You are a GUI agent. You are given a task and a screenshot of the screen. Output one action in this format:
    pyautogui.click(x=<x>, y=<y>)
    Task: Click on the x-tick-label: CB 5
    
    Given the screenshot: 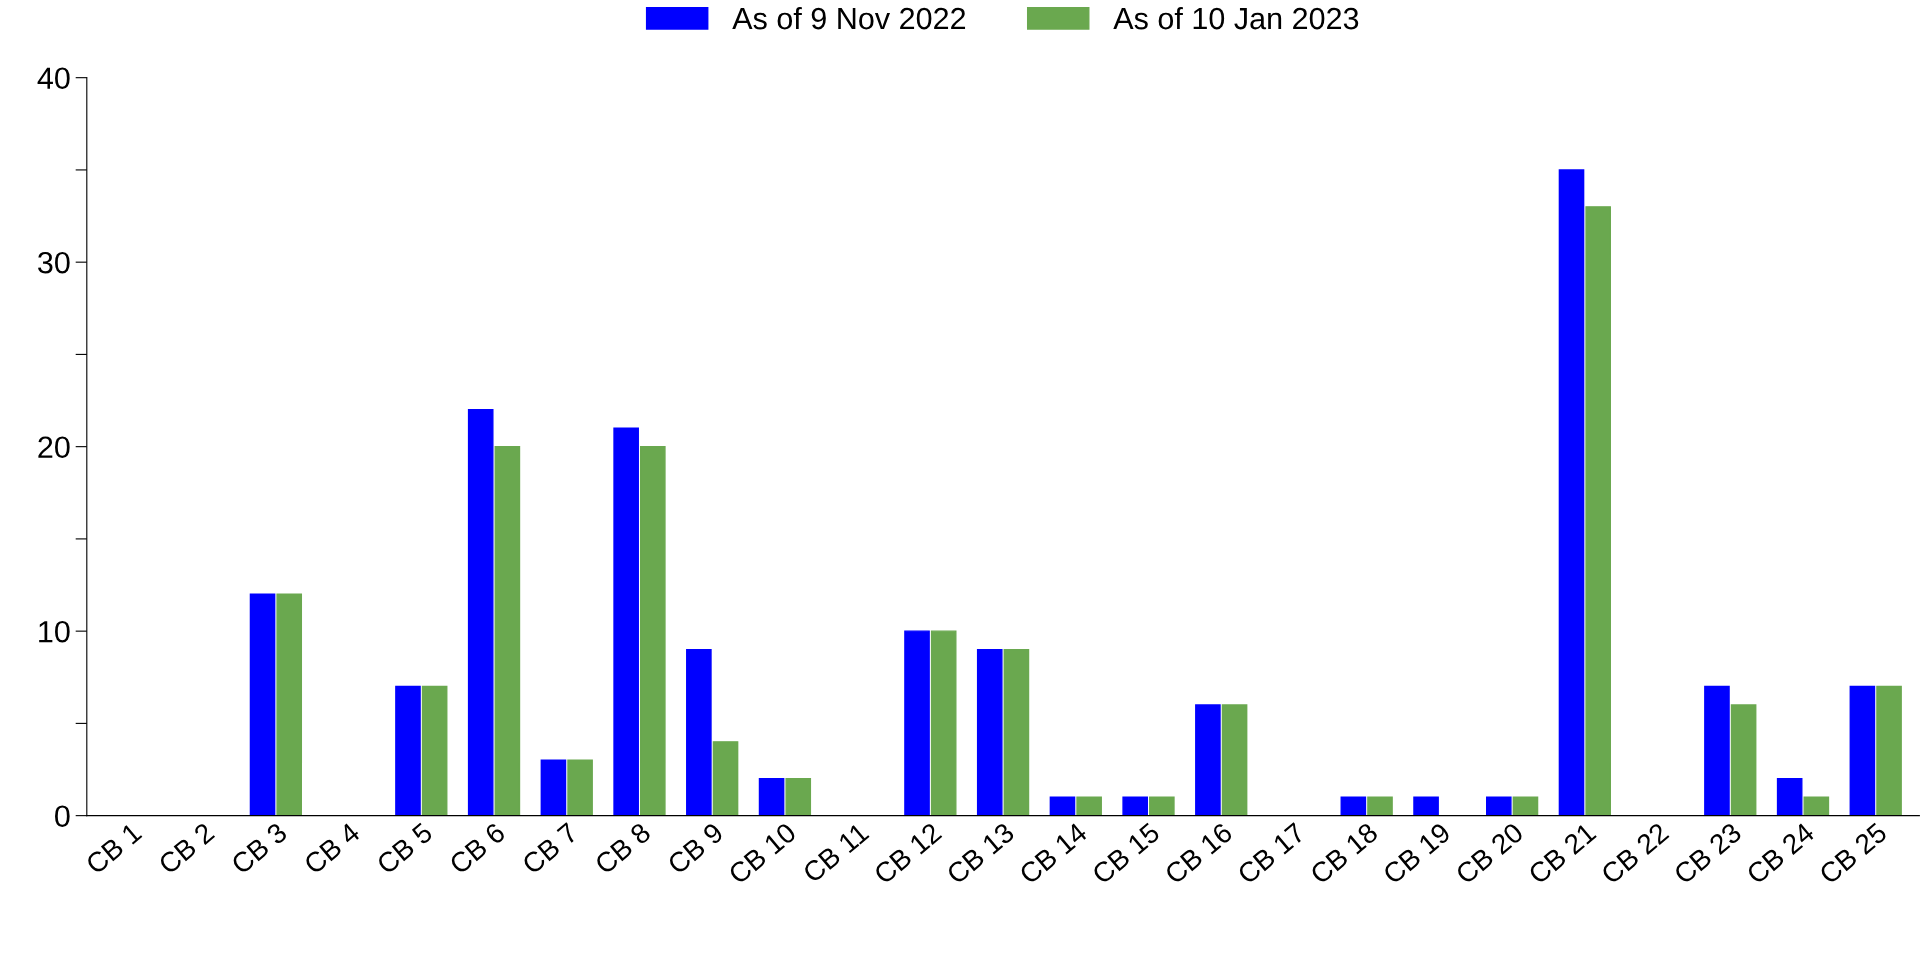 What is the action you would take?
    pyautogui.click(x=404, y=848)
    